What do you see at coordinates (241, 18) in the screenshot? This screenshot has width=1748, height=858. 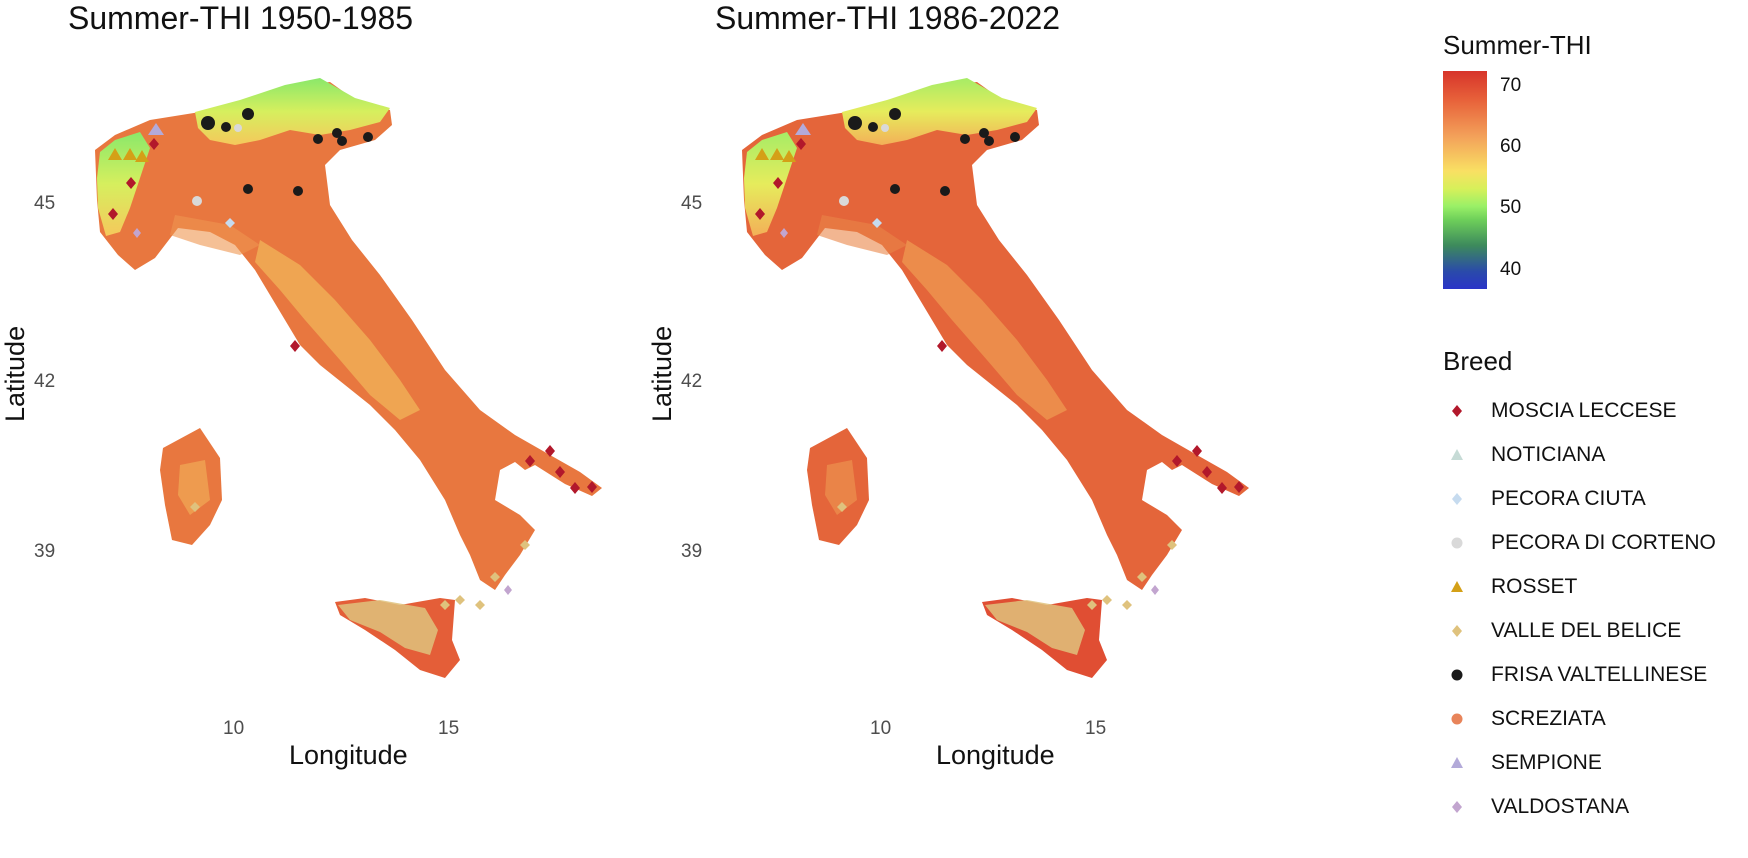 I see `panel-1-title: Summer-THI 1950-1985` at bounding box center [241, 18].